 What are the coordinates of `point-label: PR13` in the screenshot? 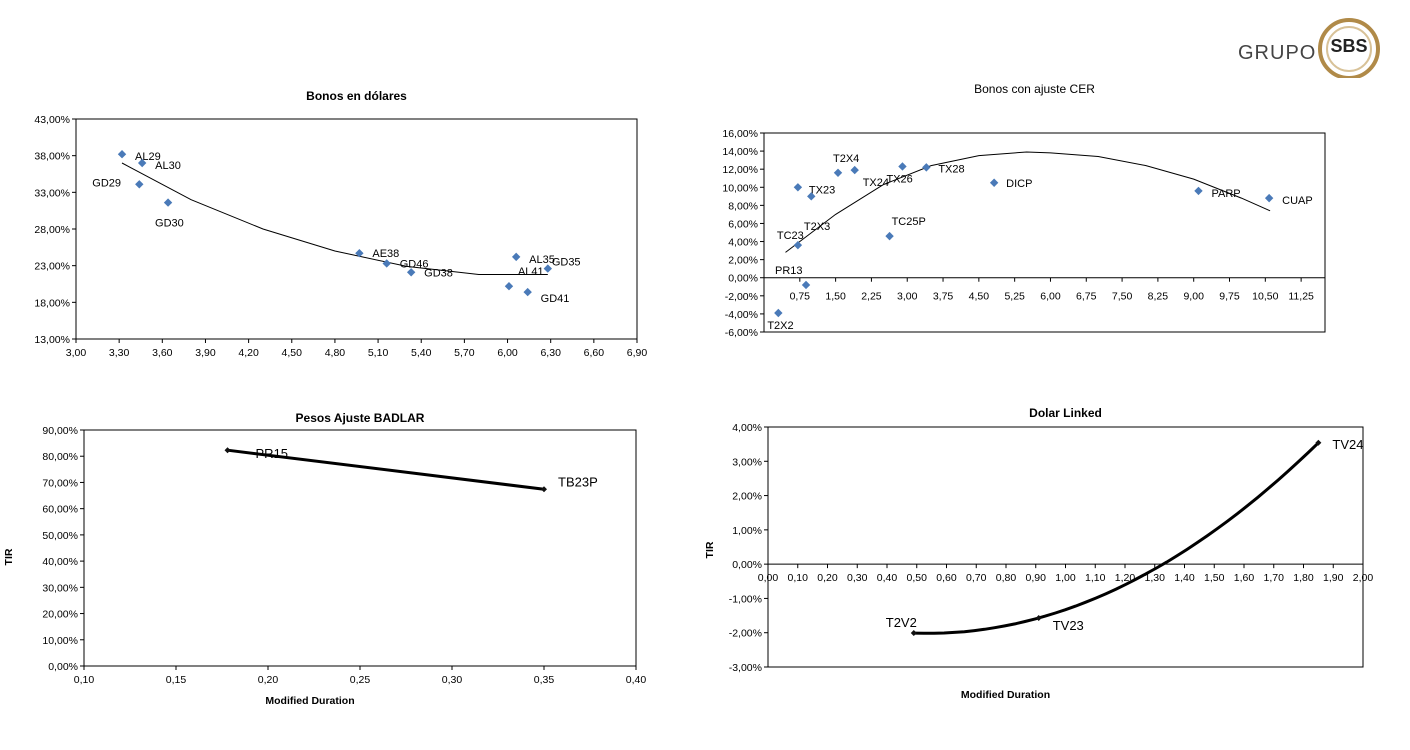 It's located at (789, 271).